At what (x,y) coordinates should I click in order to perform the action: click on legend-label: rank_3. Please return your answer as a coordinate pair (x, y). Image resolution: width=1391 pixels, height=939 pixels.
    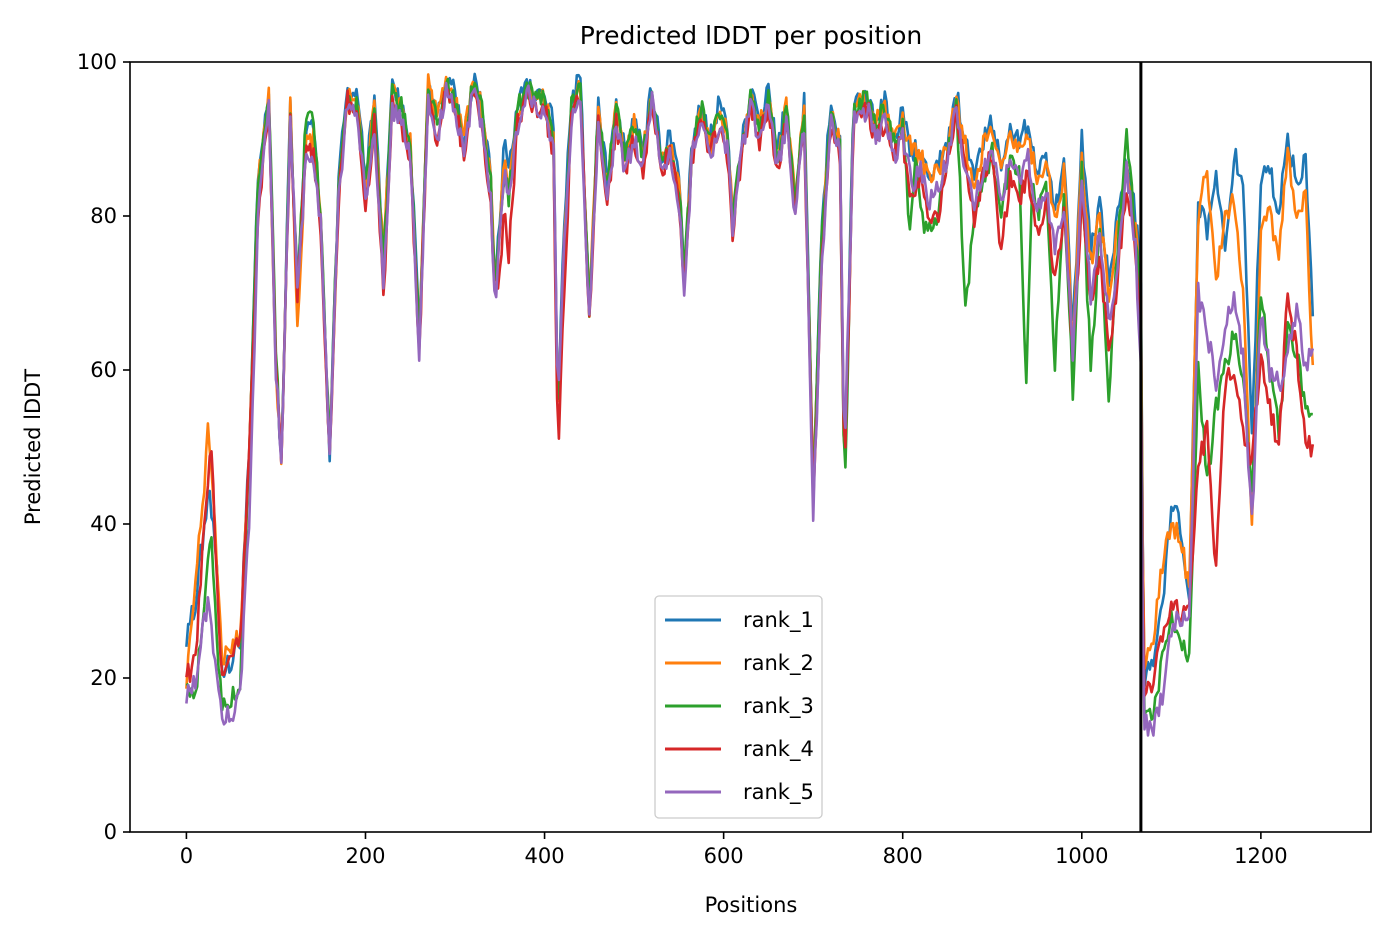
    Looking at the image, I should click on (778, 706).